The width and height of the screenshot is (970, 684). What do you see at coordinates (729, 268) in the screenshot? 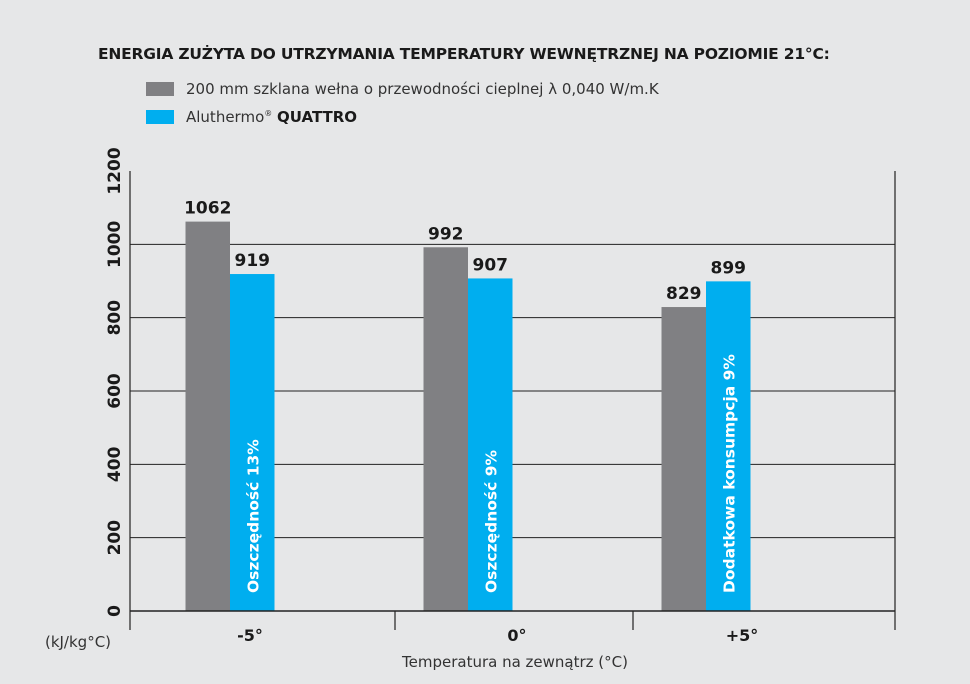
I see `data-label: 899` at bounding box center [729, 268].